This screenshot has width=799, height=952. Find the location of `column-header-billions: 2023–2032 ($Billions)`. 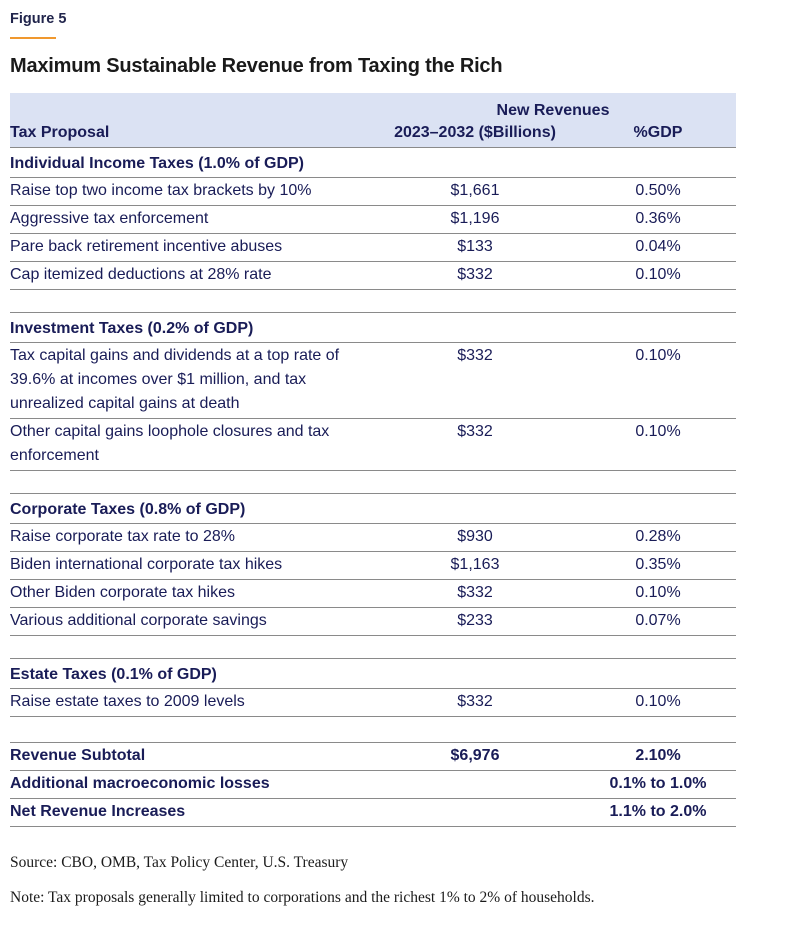

column-header-billions: 2023–2032 ($Billions) is located at coordinates (475, 134).